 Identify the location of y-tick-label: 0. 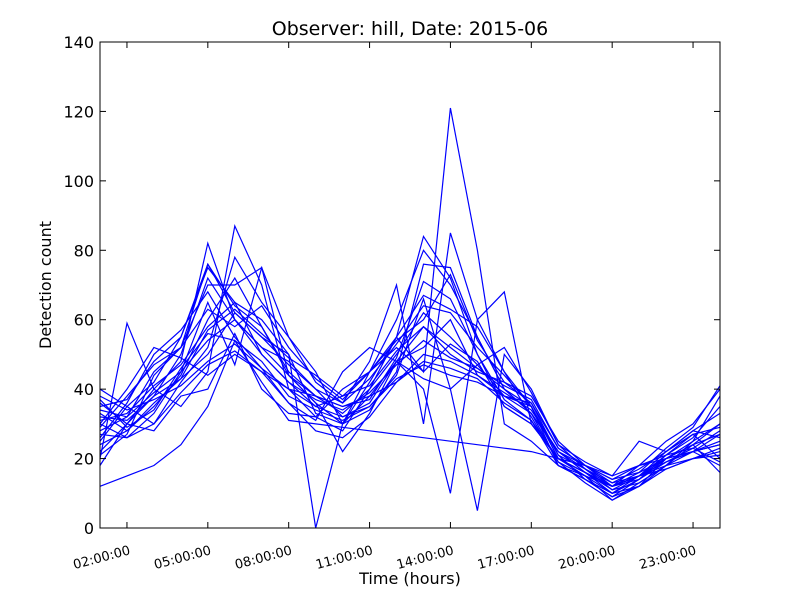
(89, 528).